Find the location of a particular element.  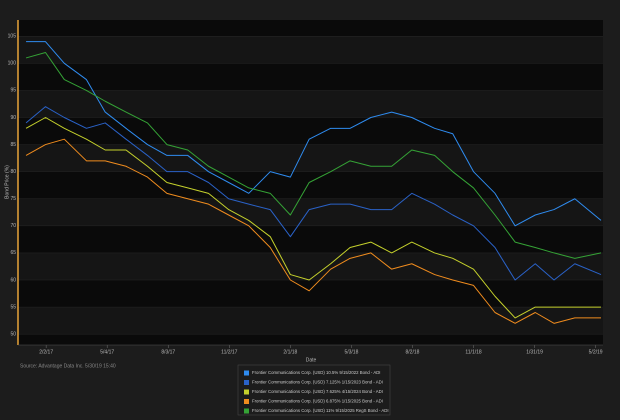

y-tick-label: 105 is located at coordinates (12, 37).